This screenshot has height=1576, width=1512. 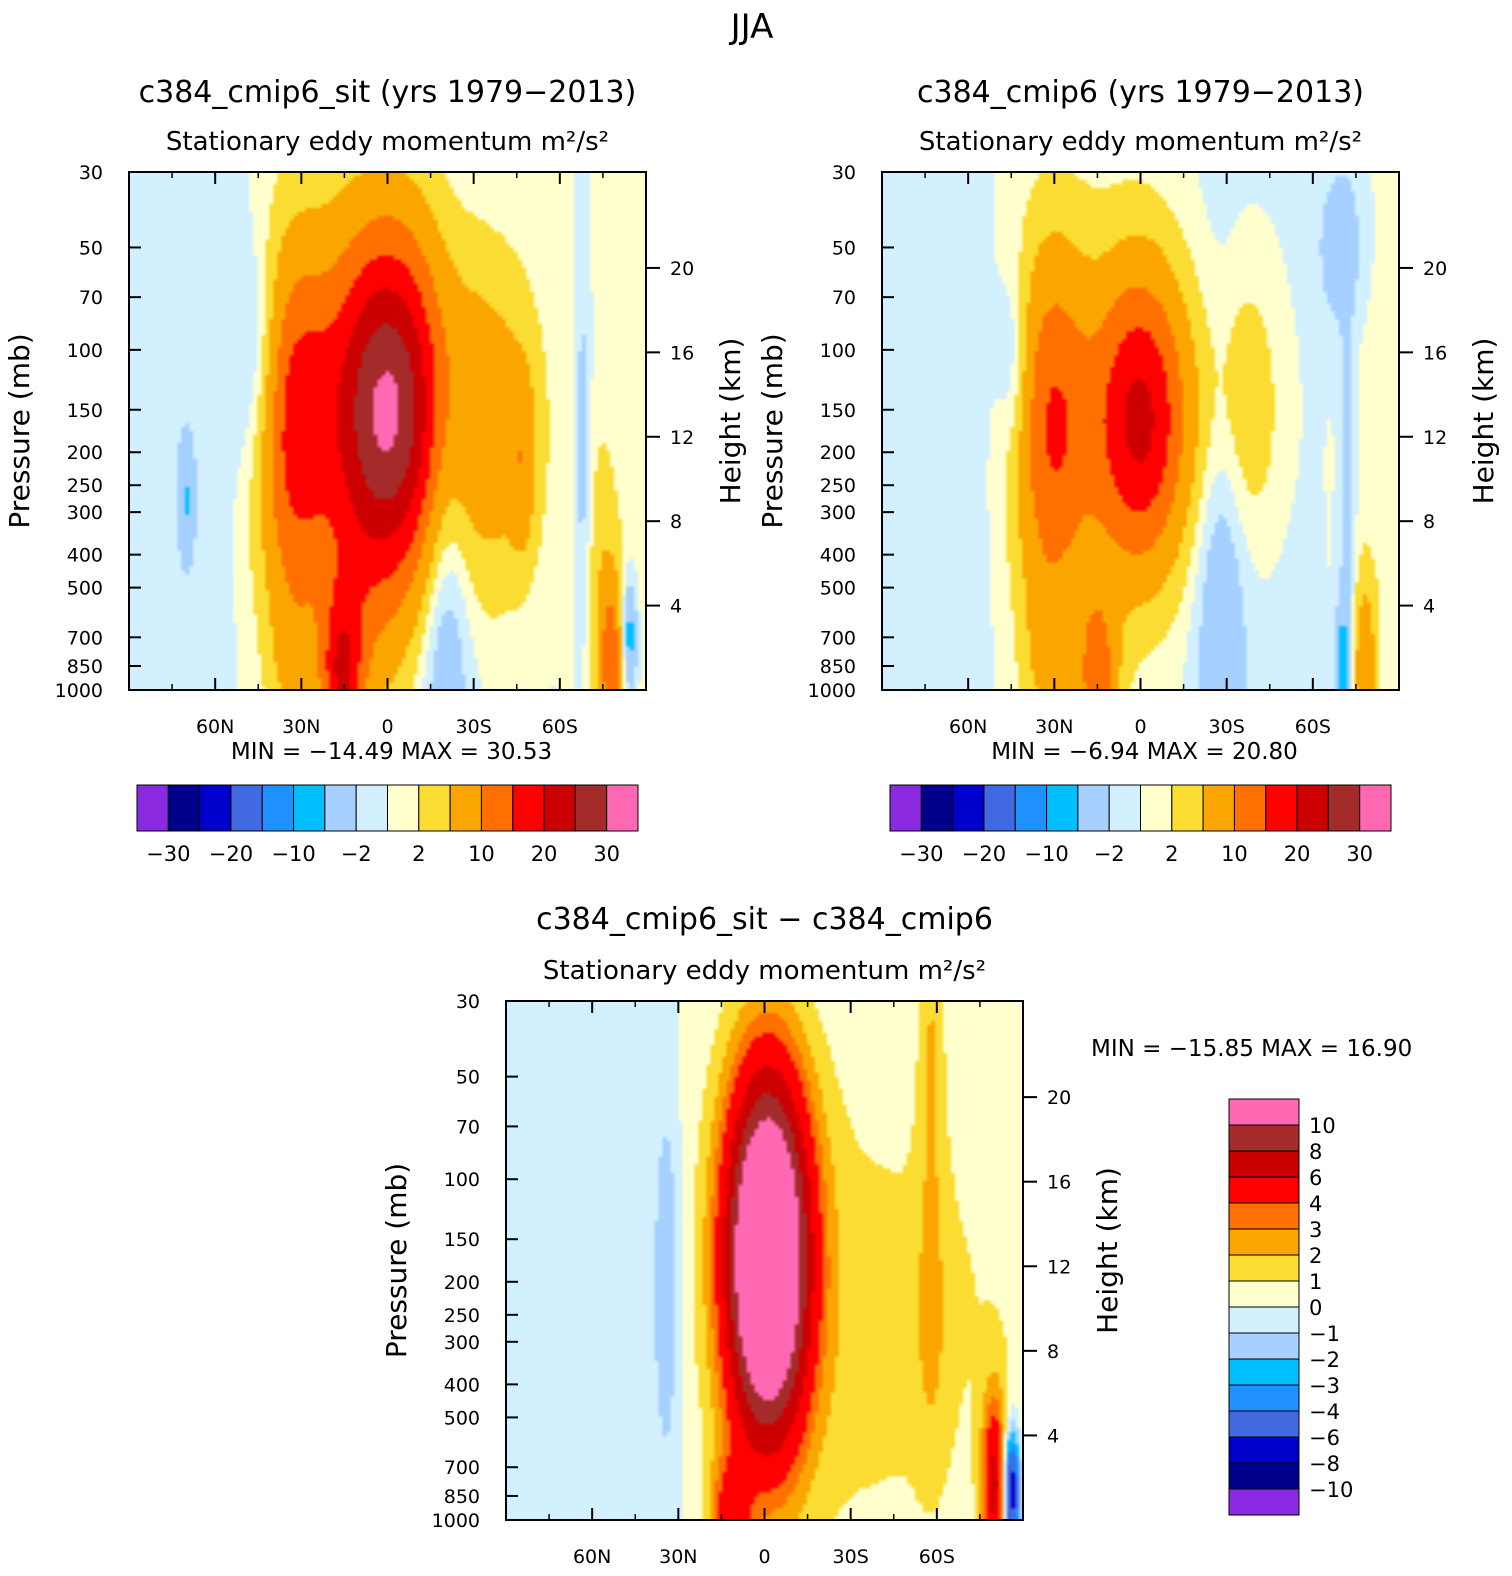 I want to click on colorbar-label: −1, so click(x=1324, y=1334).